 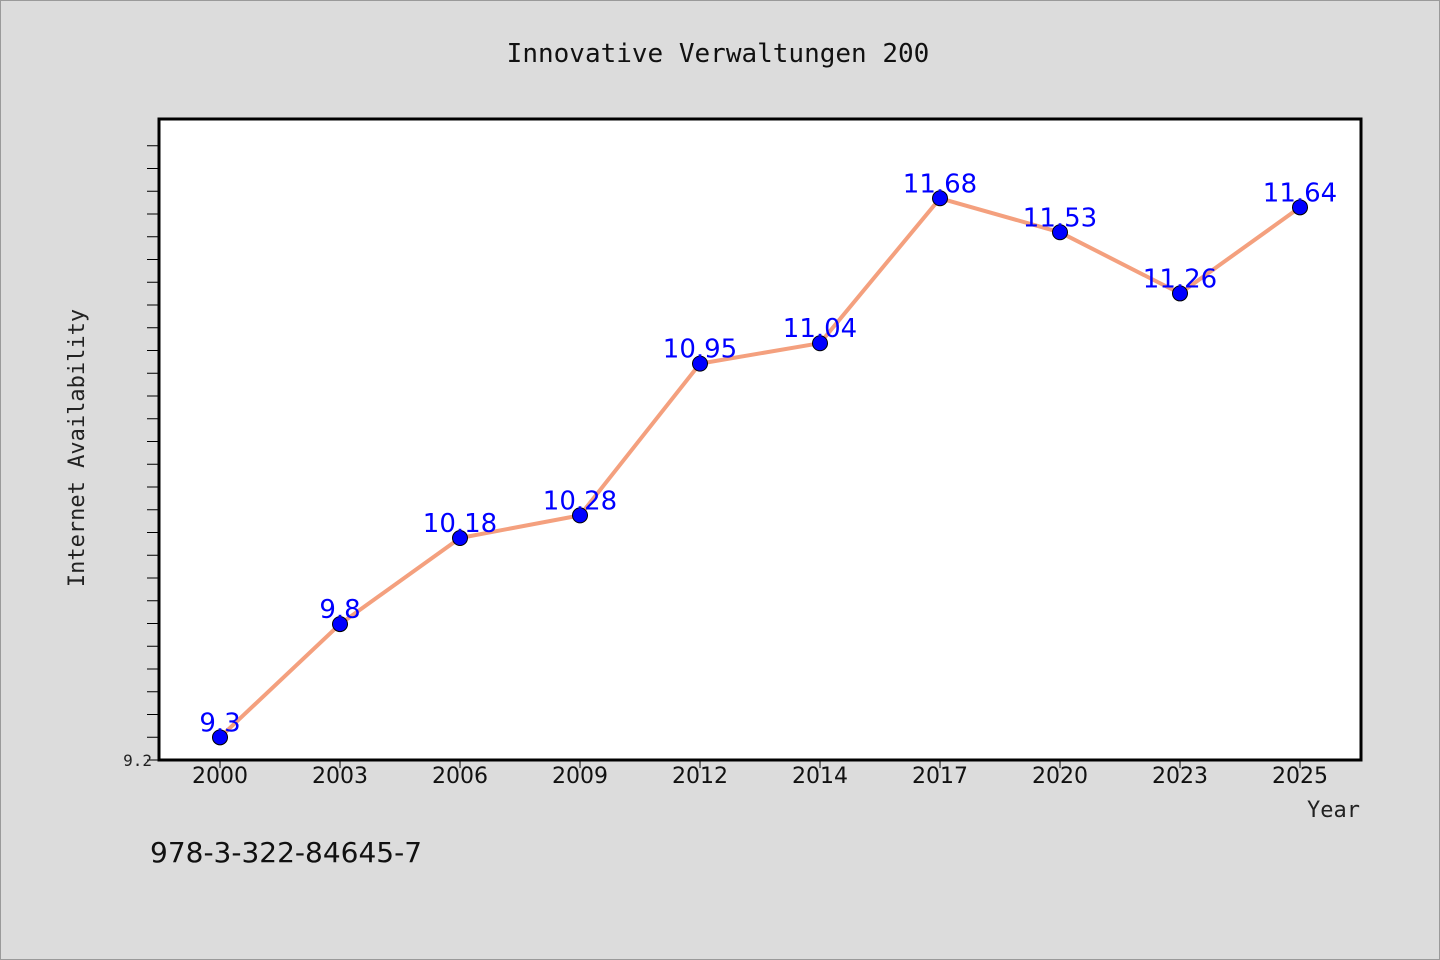 I want to click on x-tick-label: 2023, so click(x=1180, y=776).